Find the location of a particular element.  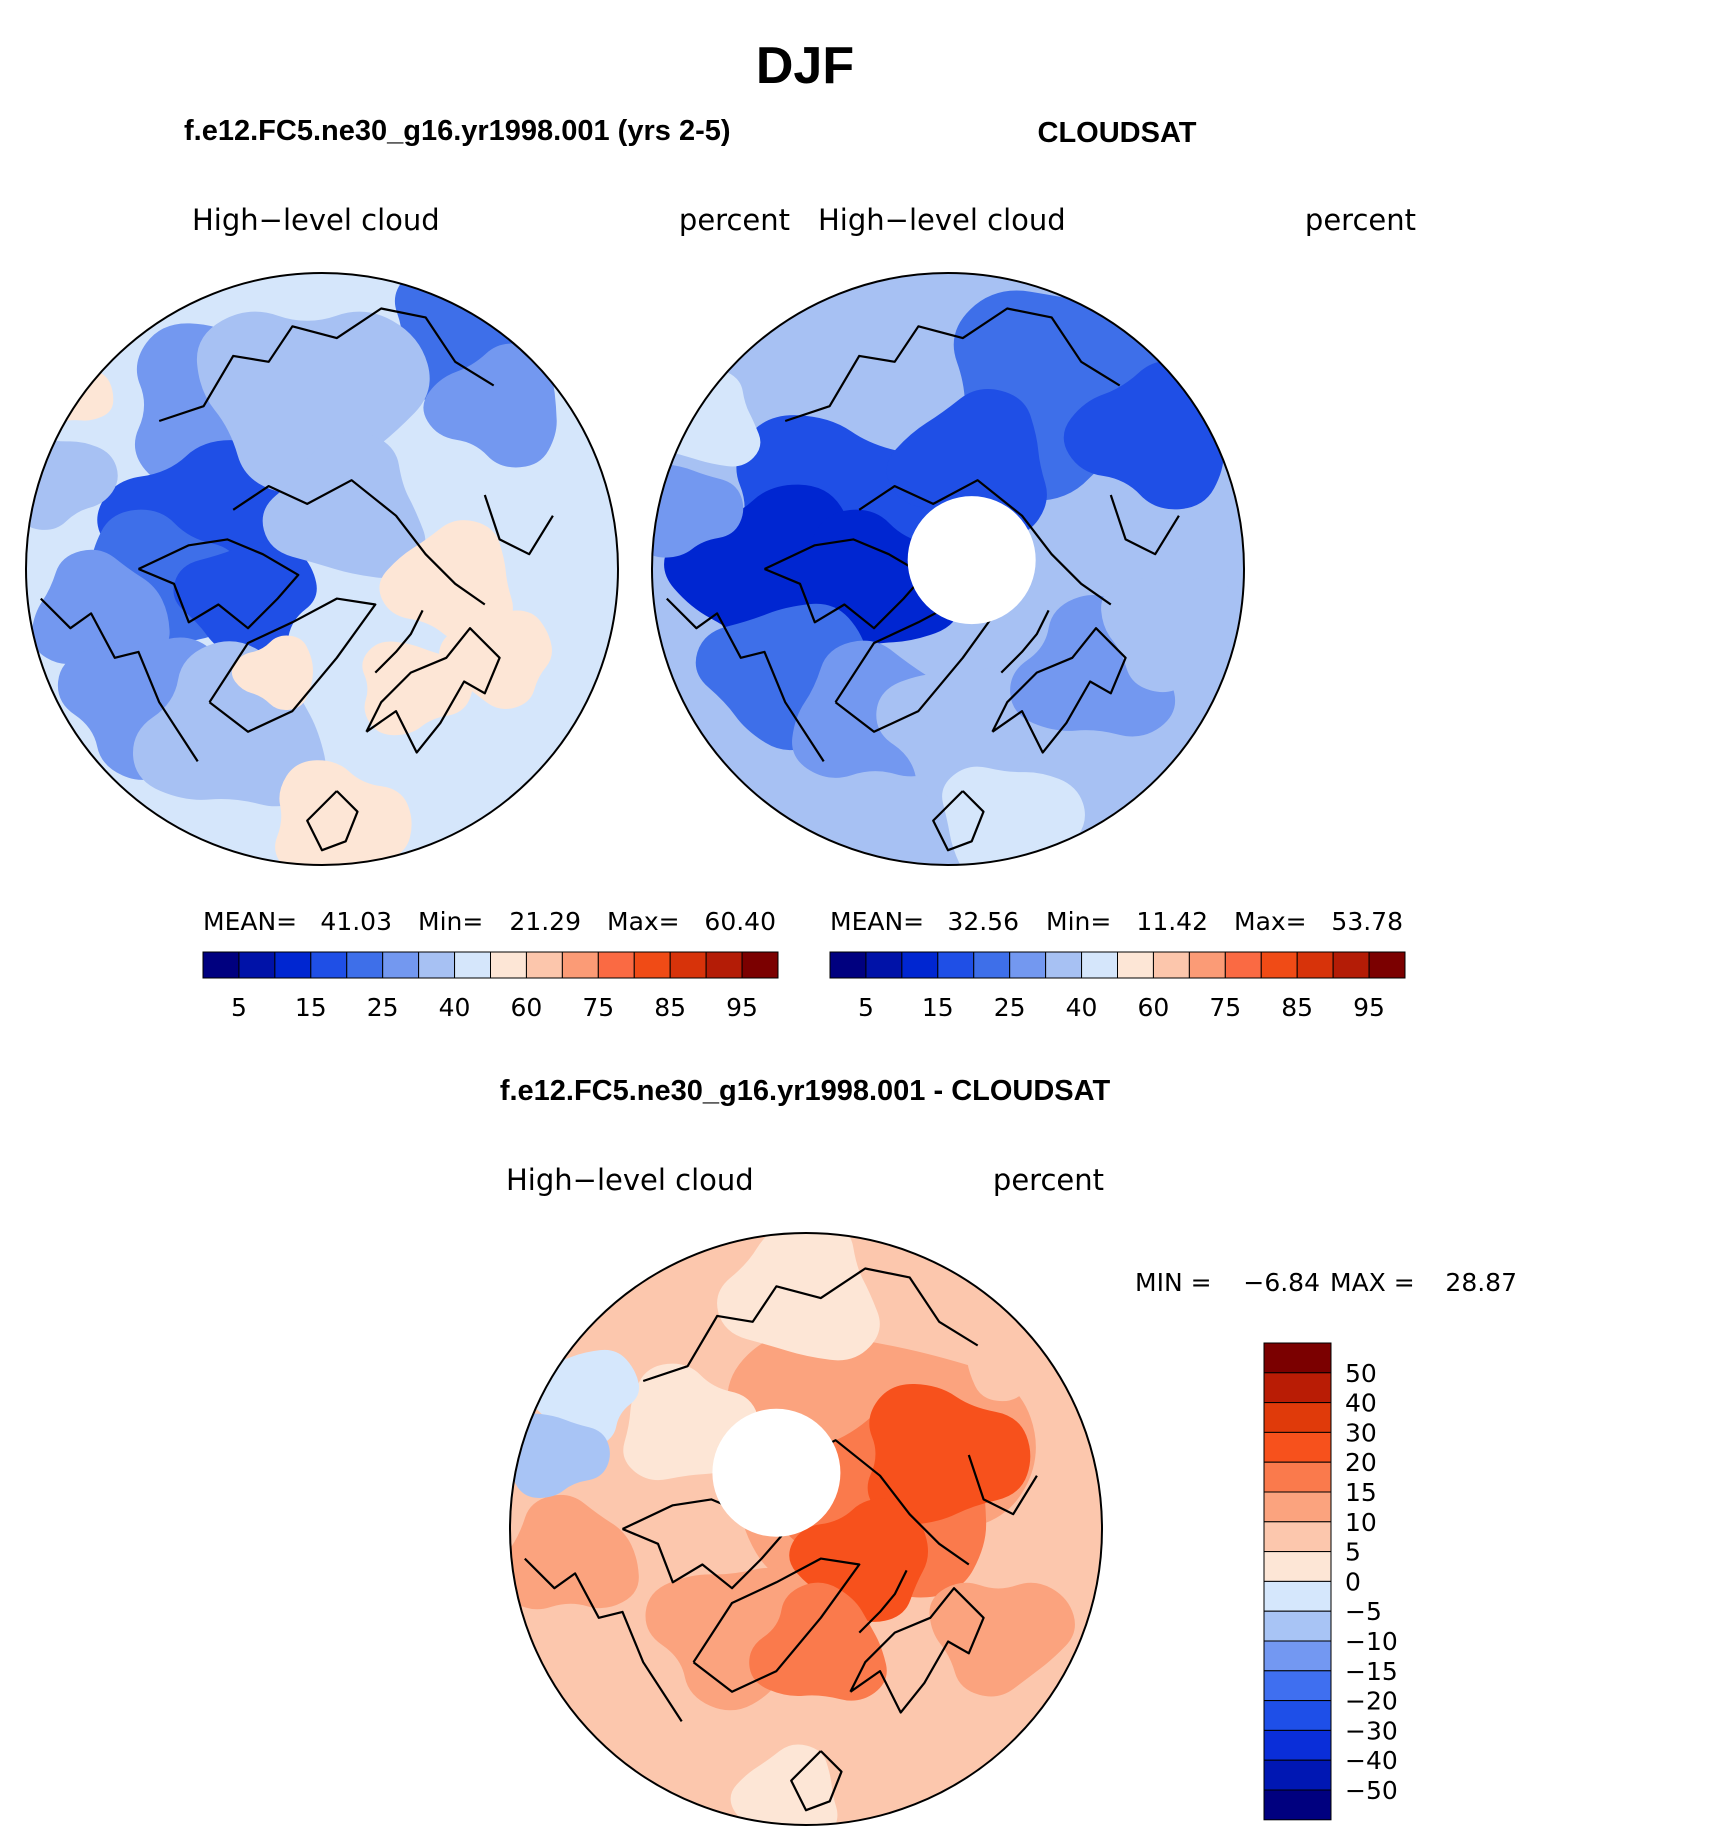

stat-min-value: −6.84 is located at coordinates (1281, 1282).